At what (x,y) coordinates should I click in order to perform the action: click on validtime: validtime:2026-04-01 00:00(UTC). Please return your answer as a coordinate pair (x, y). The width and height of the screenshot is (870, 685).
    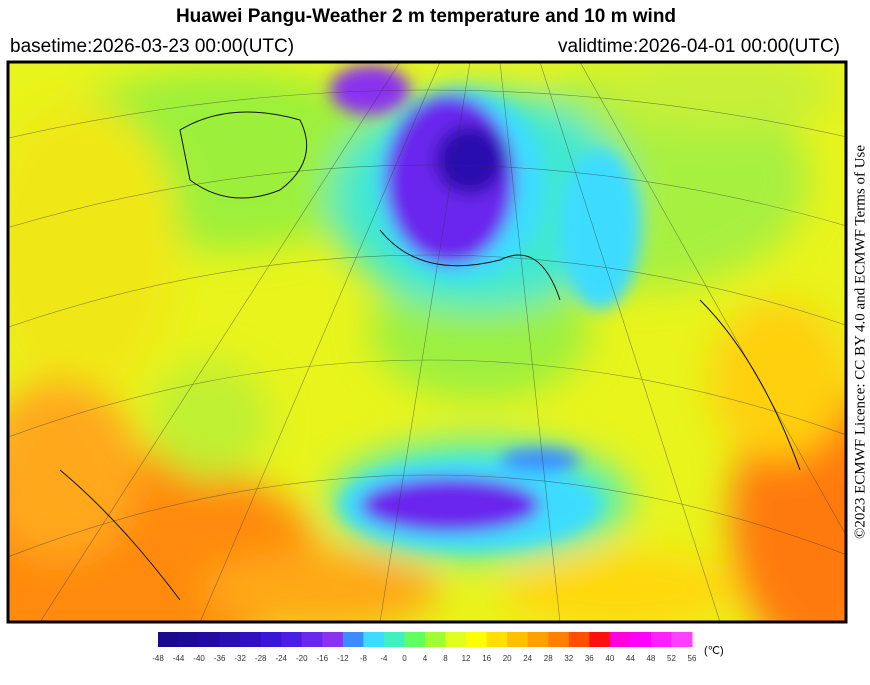
    Looking at the image, I should click on (699, 46).